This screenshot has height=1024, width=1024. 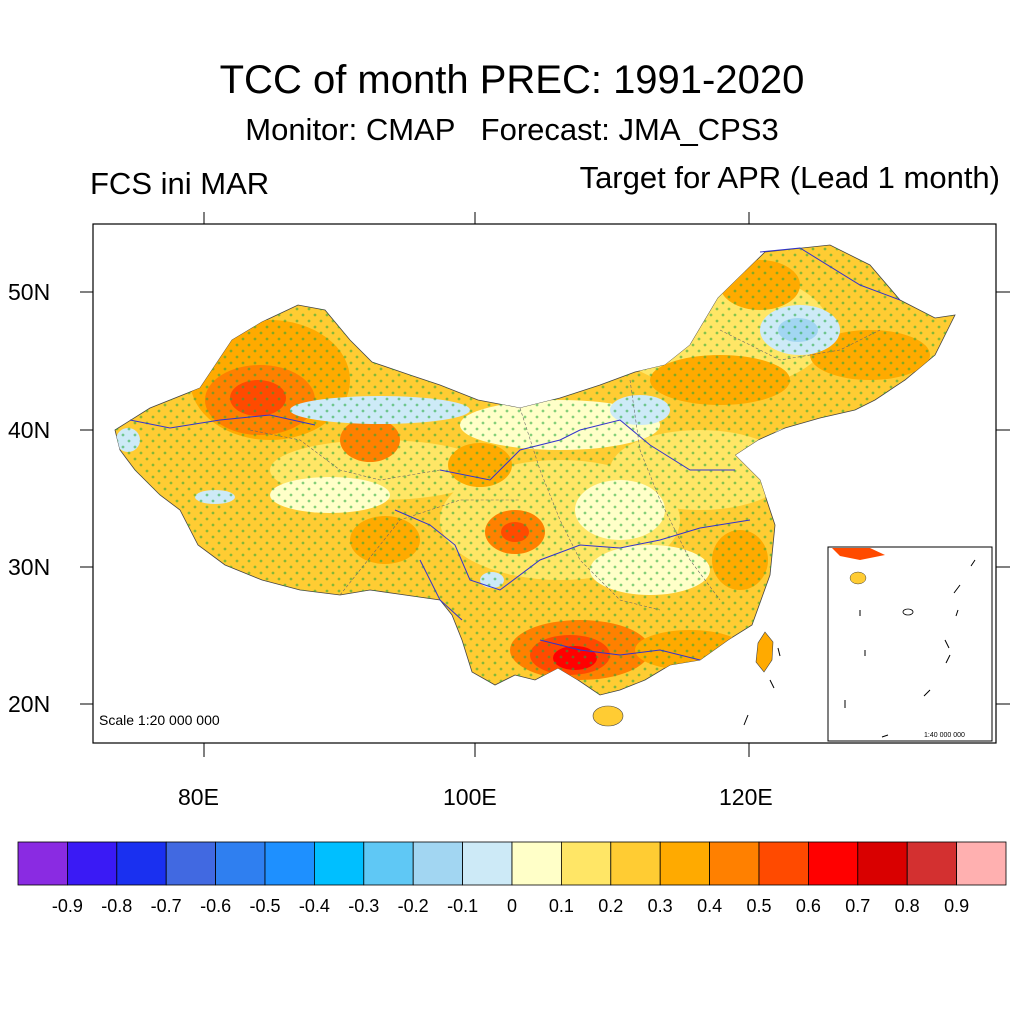 What do you see at coordinates (759, 906) in the screenshot?
I see `colorbar-tick-label: 0.5` at bounding box center [759, 906].